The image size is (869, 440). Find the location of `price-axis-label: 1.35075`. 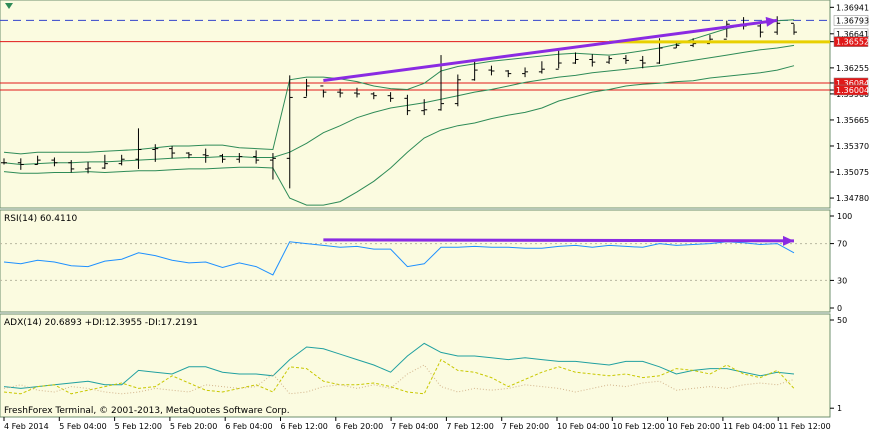

price-axis-label: 1.35075 is located at coordinates (852, 172).